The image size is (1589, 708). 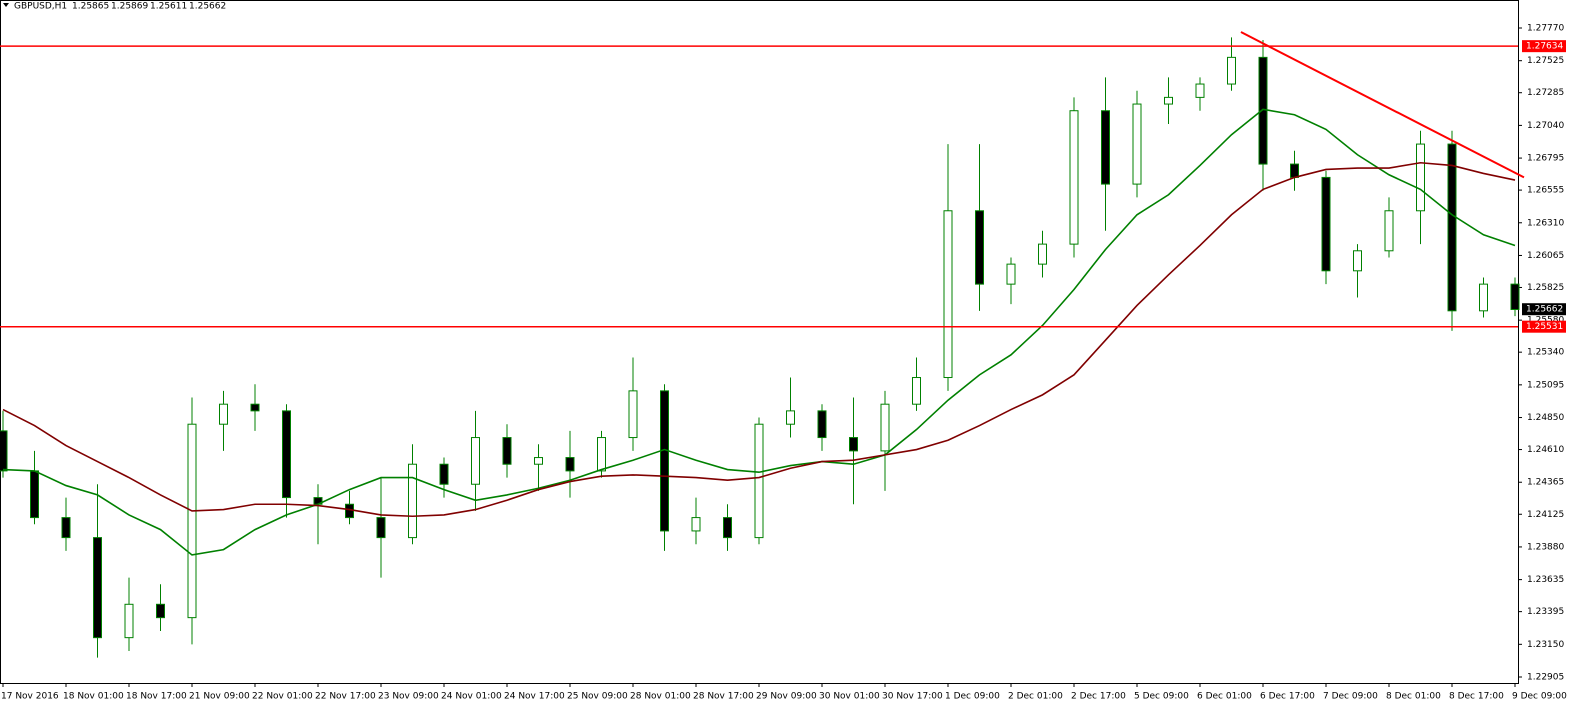 I want to click on x-tick-label: 7 Dec 09:00, so click(x=1350, y=697).